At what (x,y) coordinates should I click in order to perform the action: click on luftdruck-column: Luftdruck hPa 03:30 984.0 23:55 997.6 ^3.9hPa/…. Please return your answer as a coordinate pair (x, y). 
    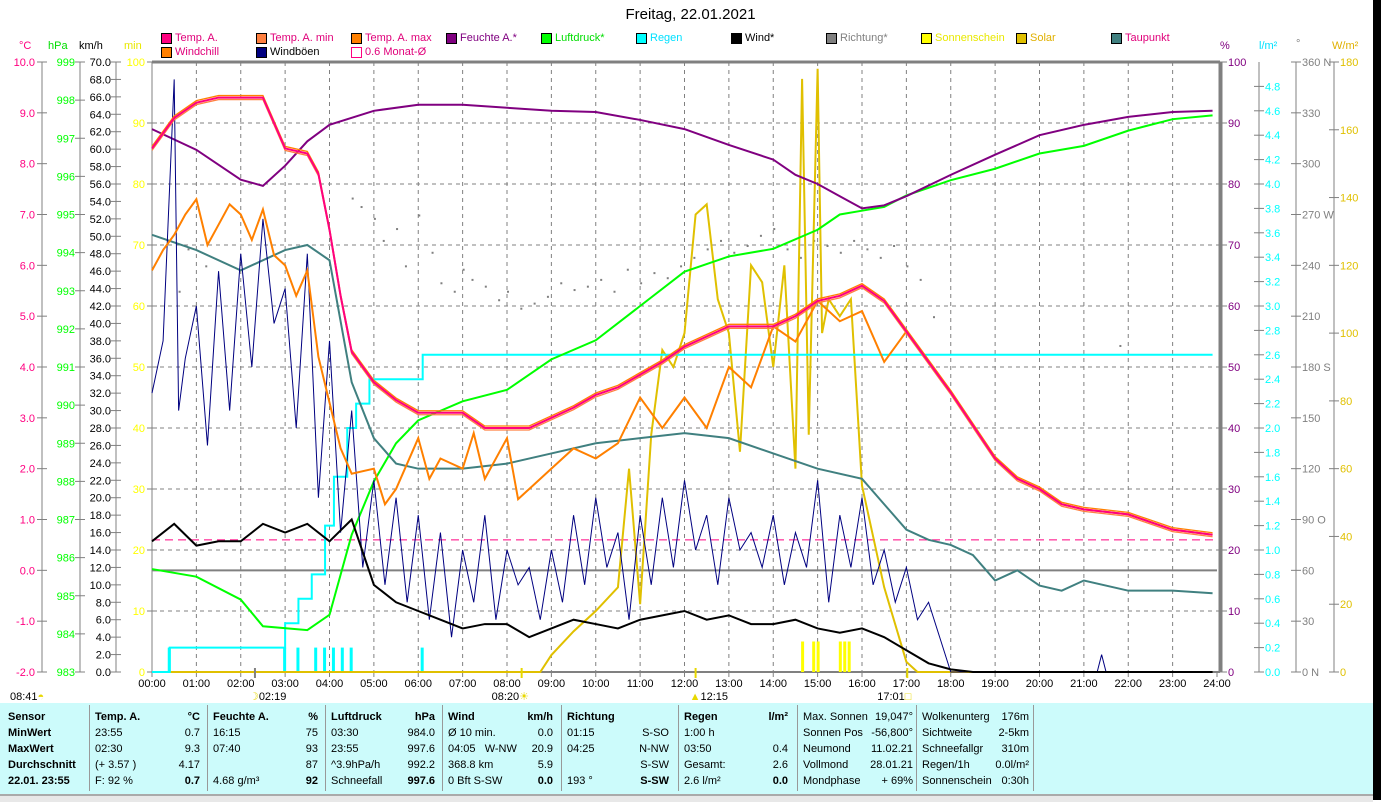
    Looking at the image, I should click on (383, 749).